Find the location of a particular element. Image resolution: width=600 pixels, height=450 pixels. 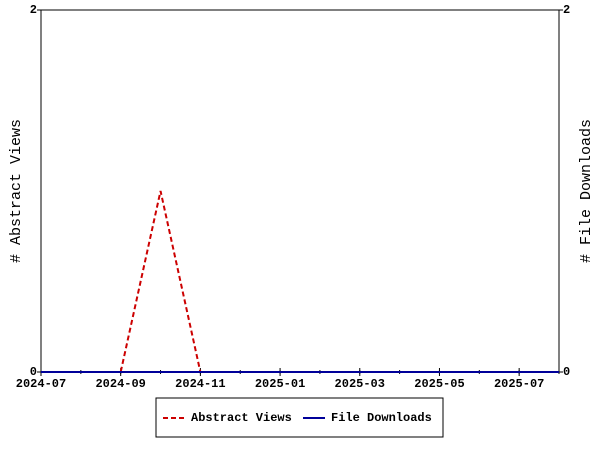

x-tick-label: 2024-11 is located at coordinates (200, 384).